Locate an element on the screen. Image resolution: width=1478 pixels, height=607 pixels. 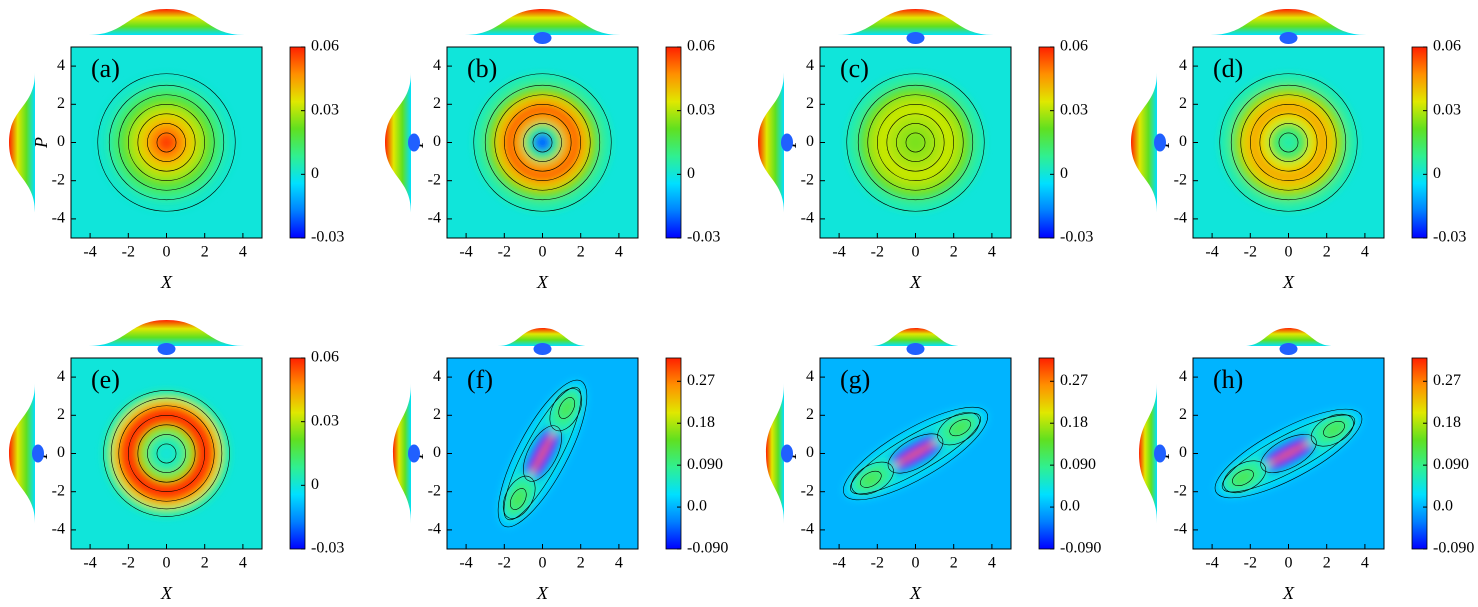
field-fill is located at coordinates (166, 453).